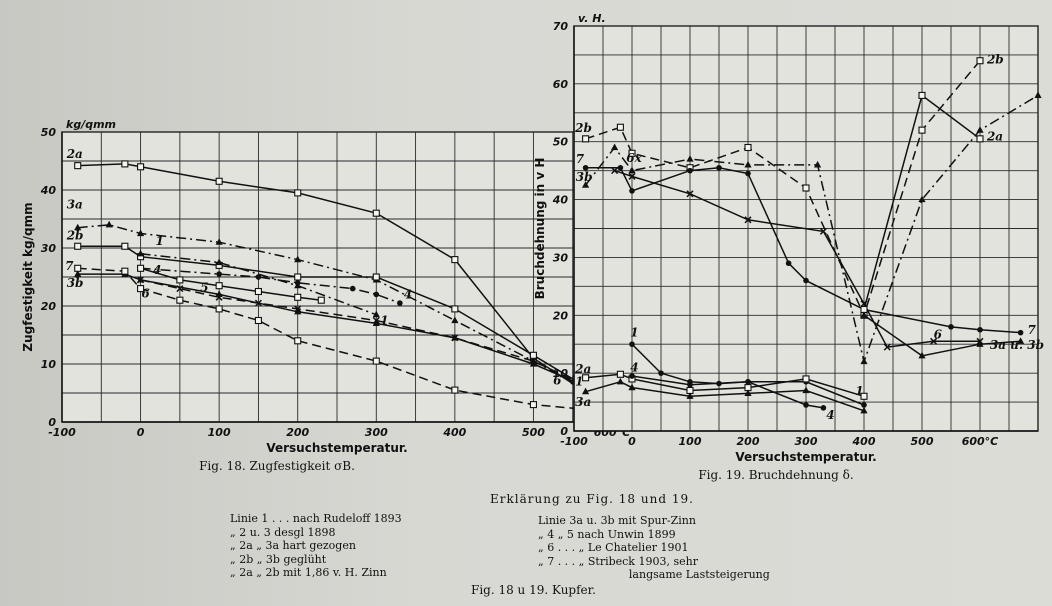 The width and height of the screenshot is (1052, 606). What do you see at coordinates (49, 132) in the screenshot?
I see `y-tick-label: 50` at bounding box center [49, 132].